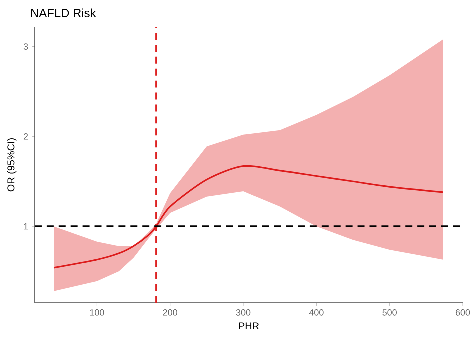 The image size is (474, 342). What do you see at coordinates (170, 313) in the screenshot?
I see `x-tick-label: 200` at bounding box center [170, 313].